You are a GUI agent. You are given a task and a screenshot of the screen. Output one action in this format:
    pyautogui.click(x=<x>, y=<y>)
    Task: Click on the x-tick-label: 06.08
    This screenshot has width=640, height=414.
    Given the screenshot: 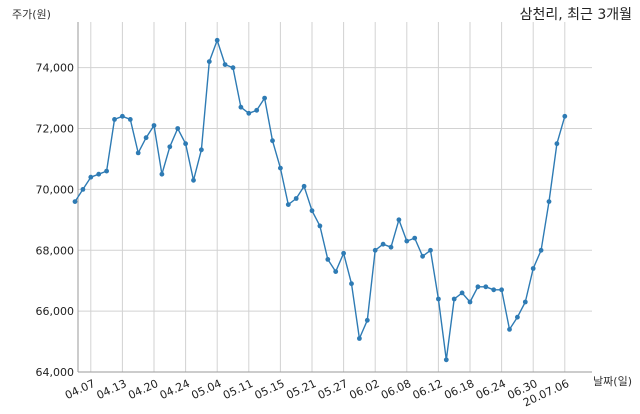 What is the action you would take?
    pyautogui.click(x=396, y=389)
    